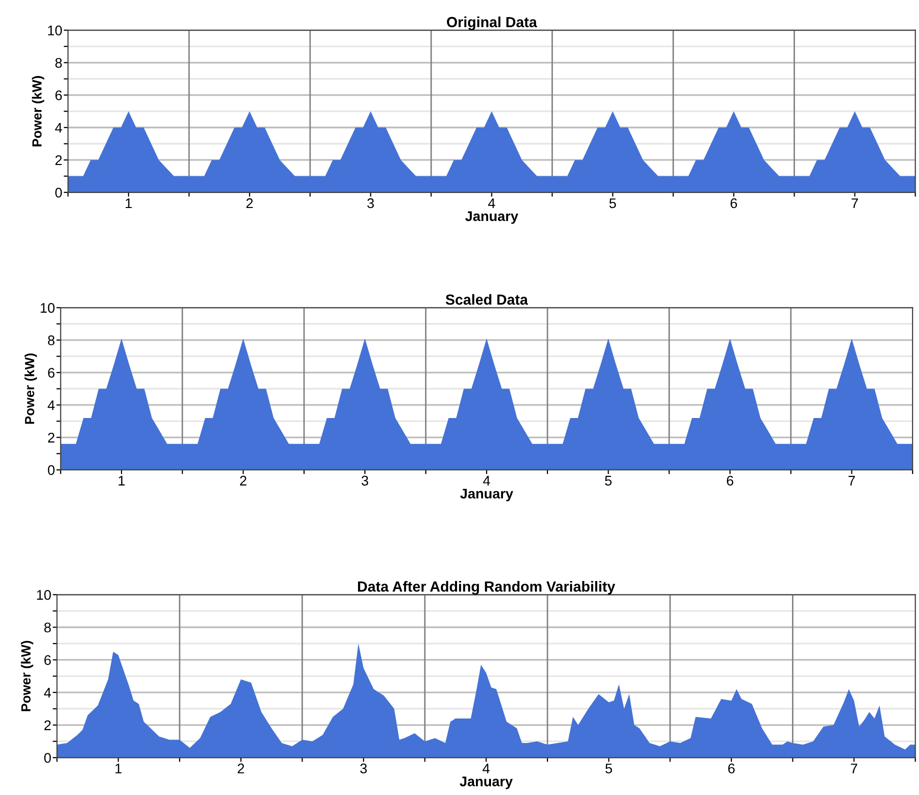 This screenshot has height=795, width=919. Describe the element at coordinates (487, 588) in the screenshot. I see `chart-title: Data After Adding Random Variability` at that location.